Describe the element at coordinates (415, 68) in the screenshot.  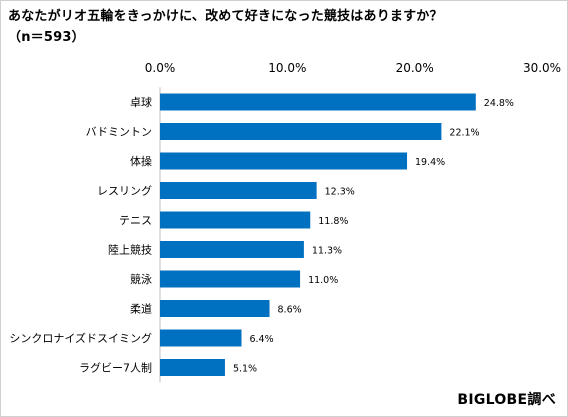
I see `x-tick-label: 20.0%` at that location.